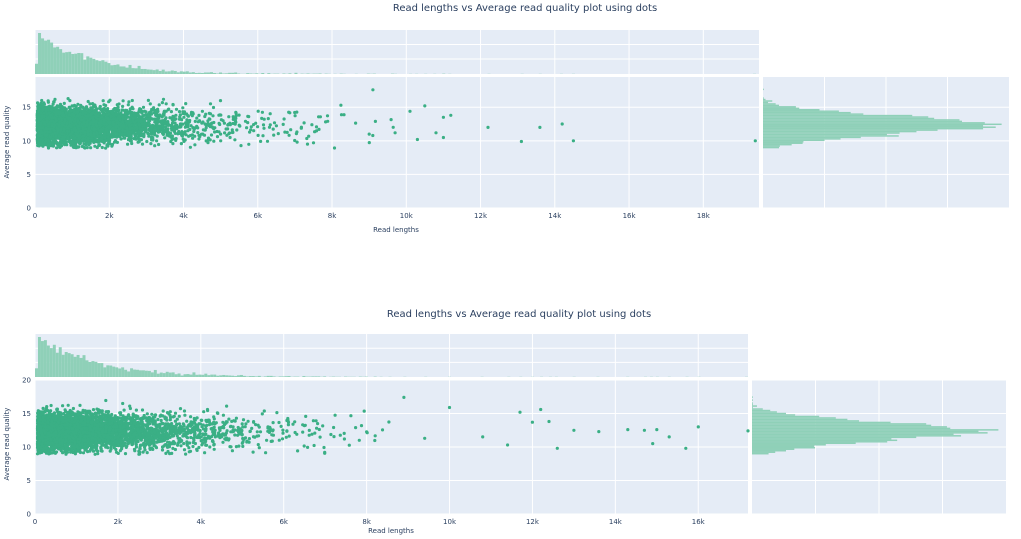 This screenshot has width=1021, height=539. Describe the element at coordinates (26, 381) in the screenshot. I see `y-tick-label: 20` at that location.